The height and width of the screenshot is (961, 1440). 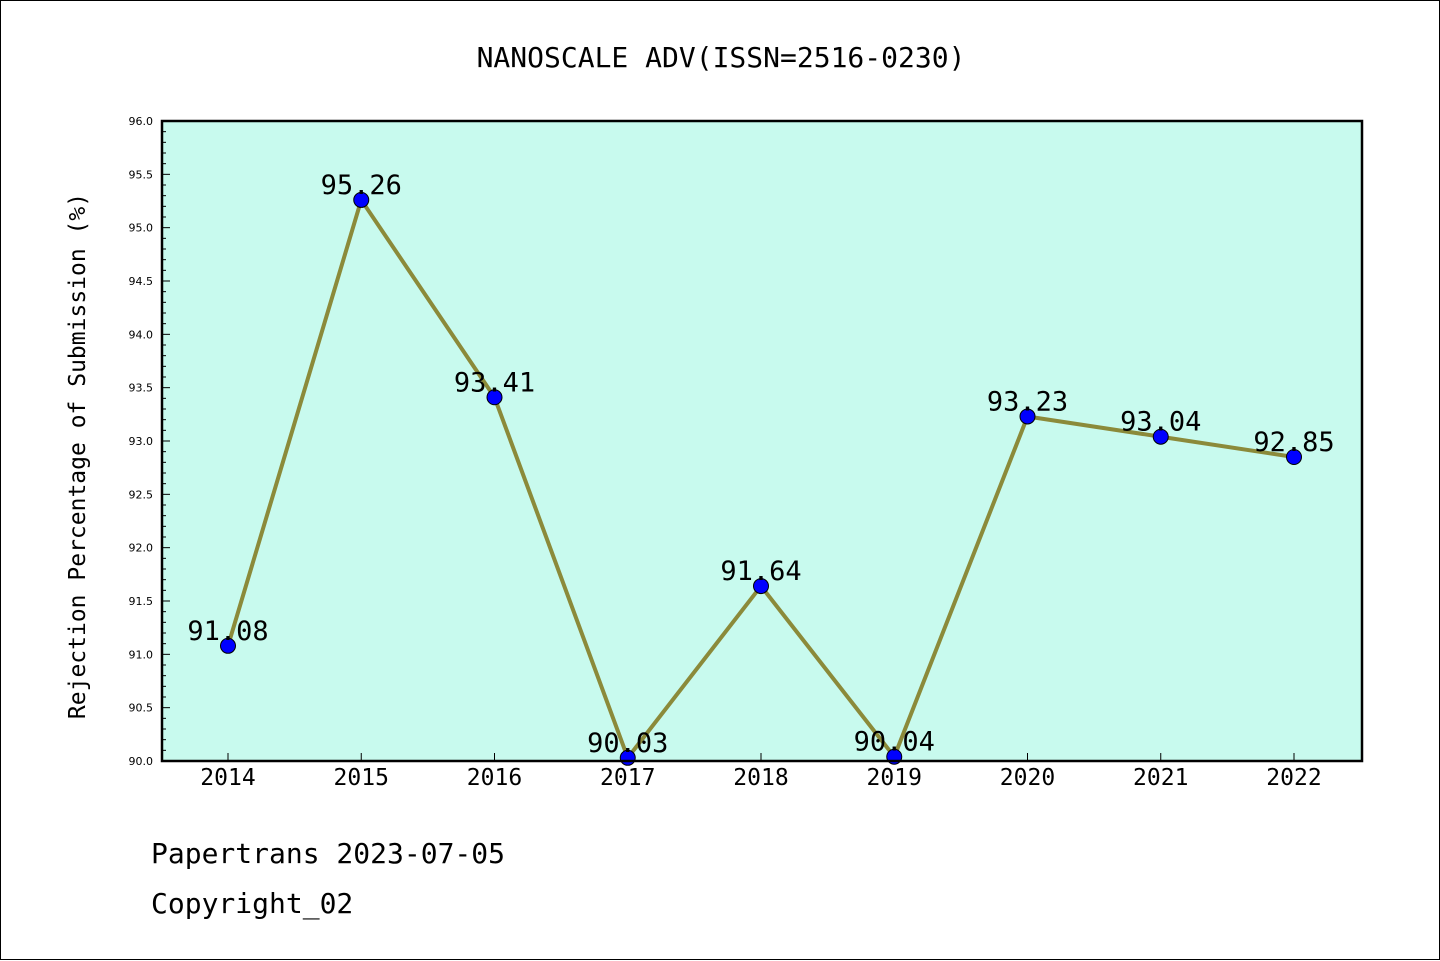 What do you see at coordinates (141, 121) in the screenshot?
I see `y-tick-label: 96.0` at bounding box center [141, 121].